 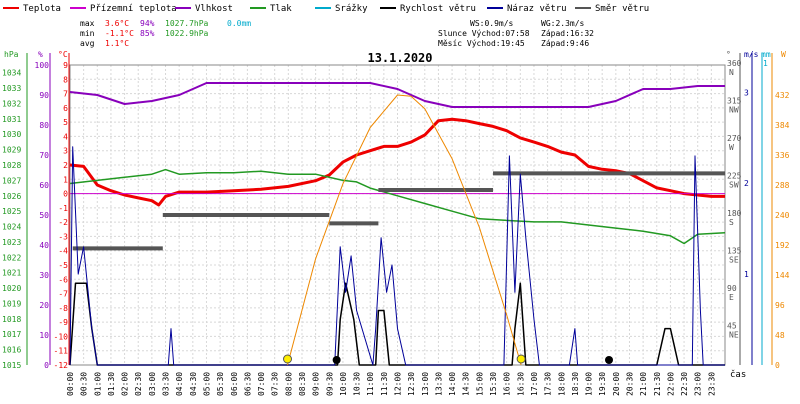 What do you see at coordinates (575, 384) in the screenshot?
I see `x-tick-label: 18:30` at bounding box center [575, 384].